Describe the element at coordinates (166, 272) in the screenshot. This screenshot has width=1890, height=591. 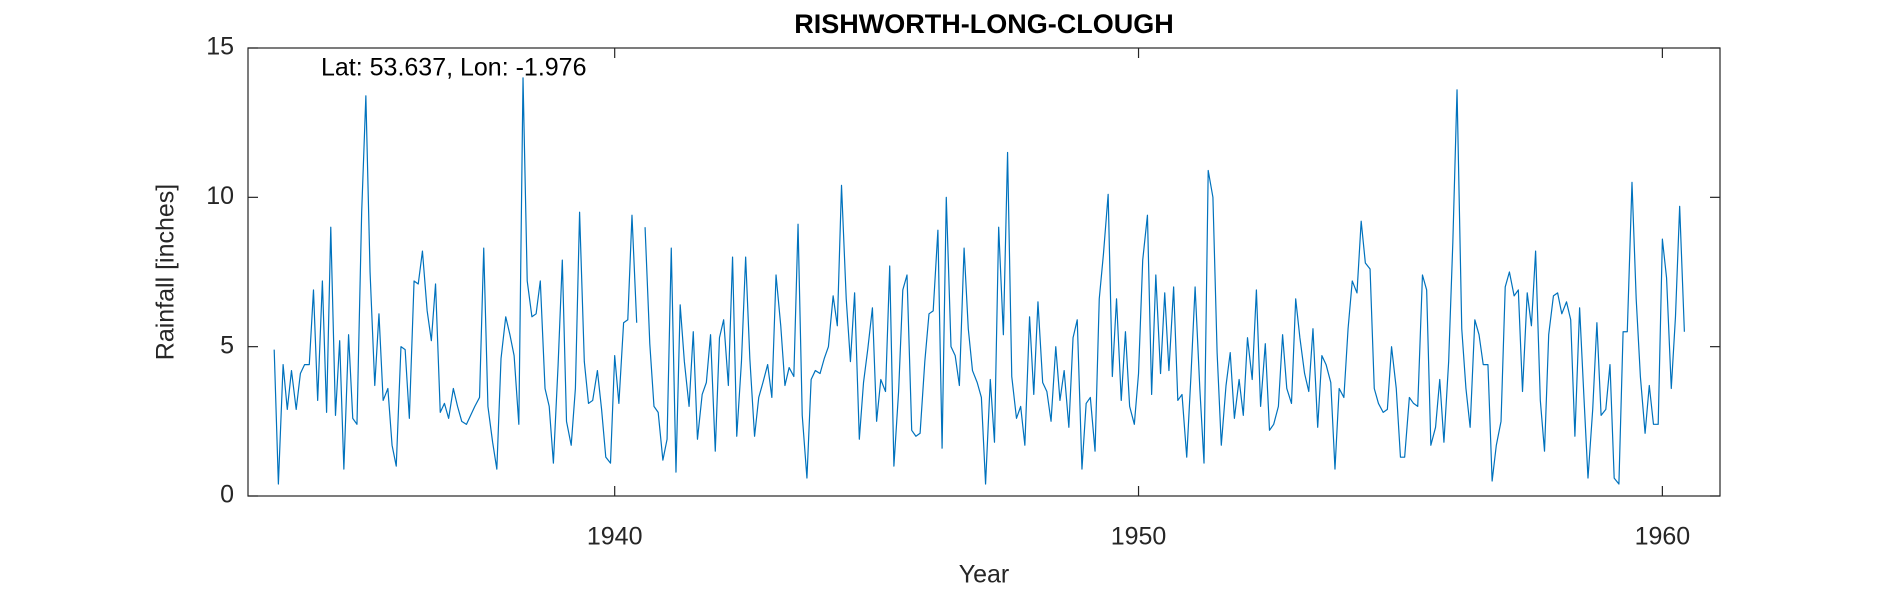
I see `y-axis-label: Rainfall [inches]` at that location.